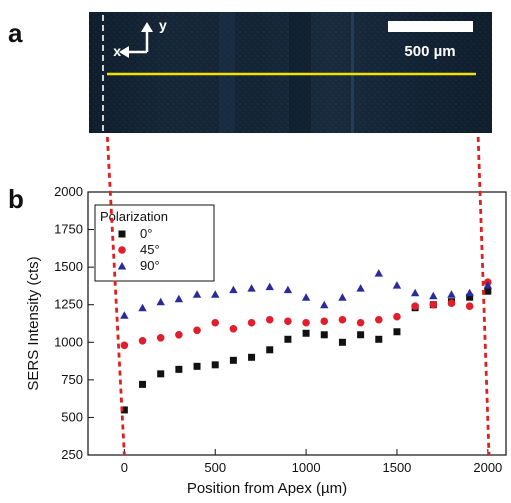 The width and height of the screenshot is (511, 503). Describe the element at coordinates (163, 25) in the screenshot. I see `axis-y-label: y` at that location.